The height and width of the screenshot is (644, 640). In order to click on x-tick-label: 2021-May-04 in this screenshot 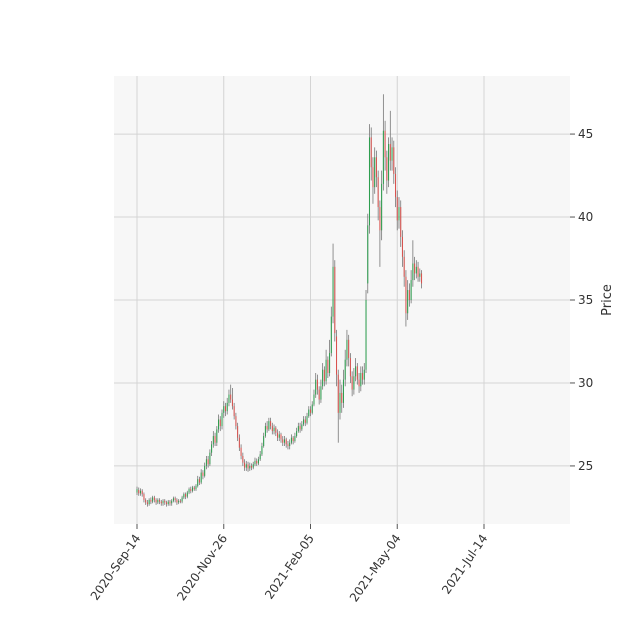, I will do `click(375, 568)`.